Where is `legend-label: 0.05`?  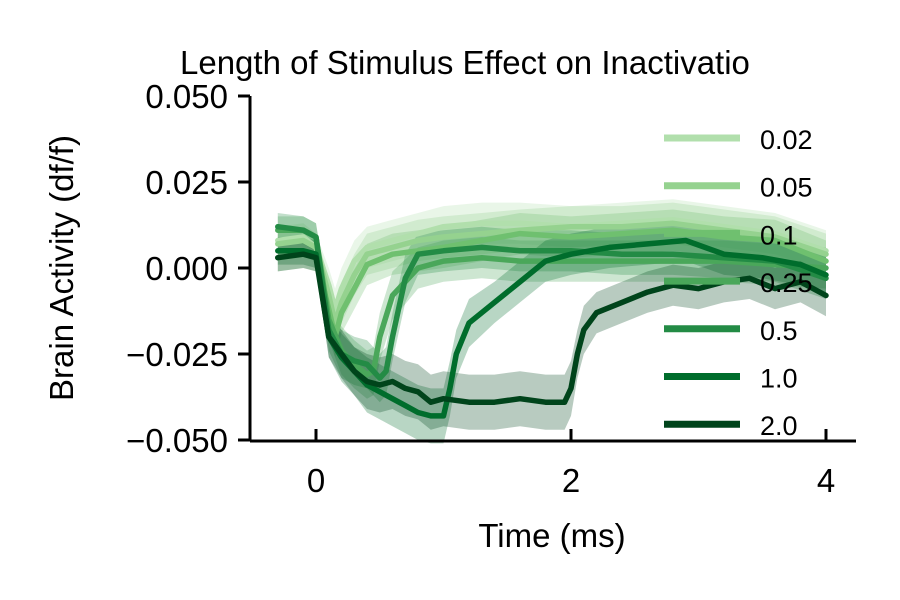
legend-label: 0.05 is located at coordinates (786, 188).